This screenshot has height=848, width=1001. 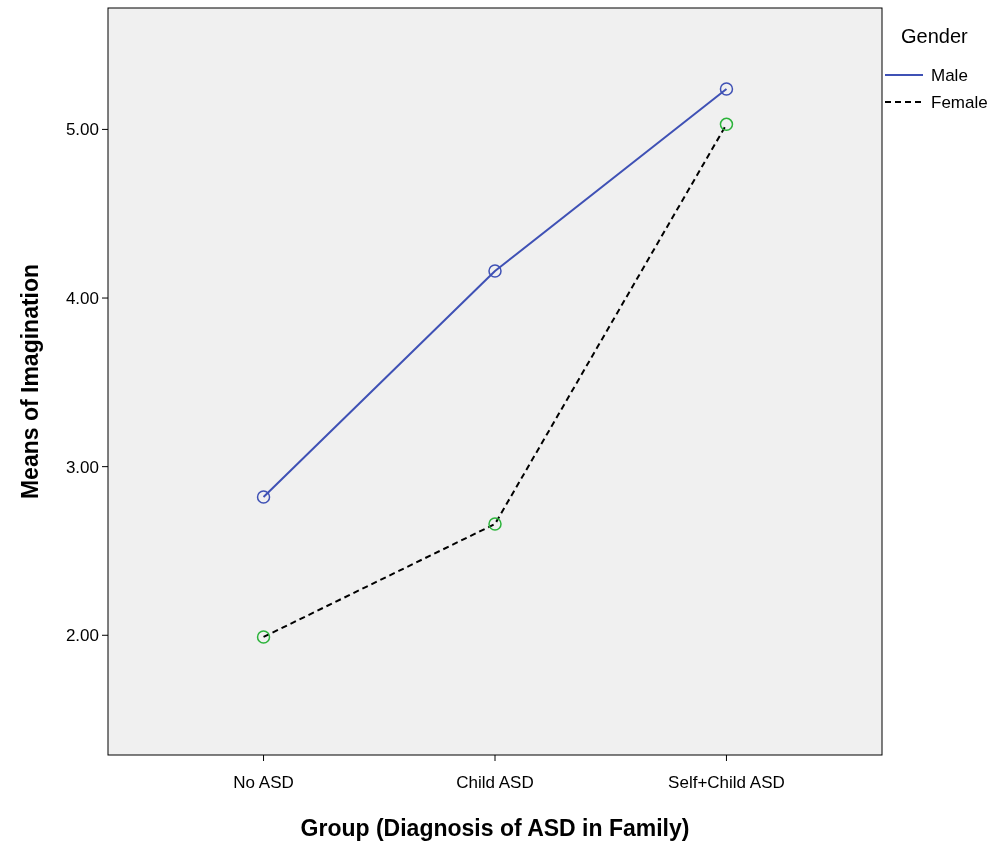 I want to click on x-tick-label: No ASD, so click(x=263, y=782).